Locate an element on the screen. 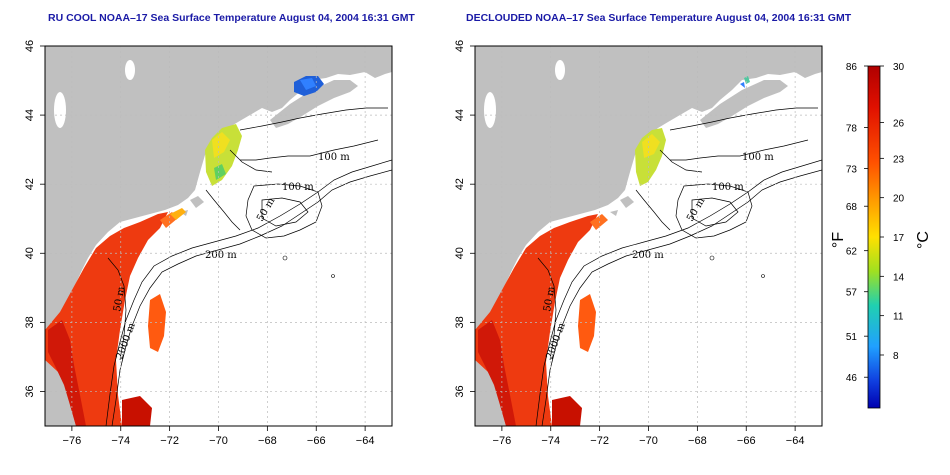 The image size is (950, 475). fahrenheit-unit-label: °F is located at coordinates (838, 240).